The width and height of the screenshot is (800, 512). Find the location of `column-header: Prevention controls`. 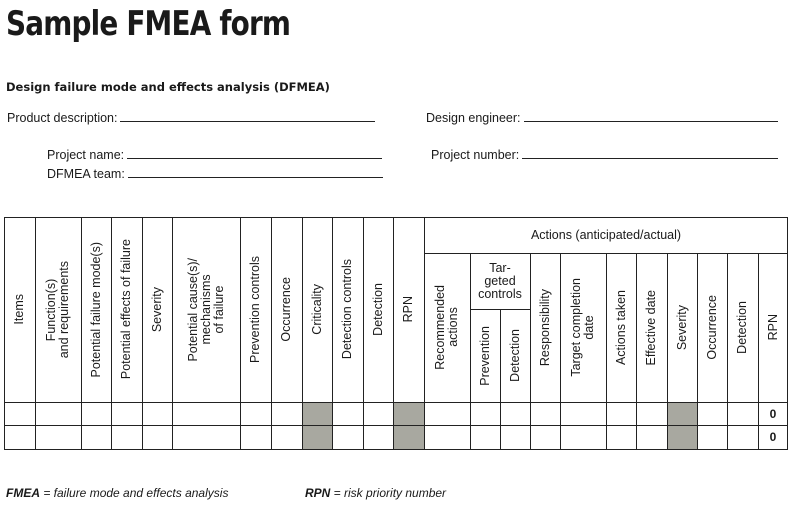

column-header: Prevention controls is located at coordinates (255, 309).